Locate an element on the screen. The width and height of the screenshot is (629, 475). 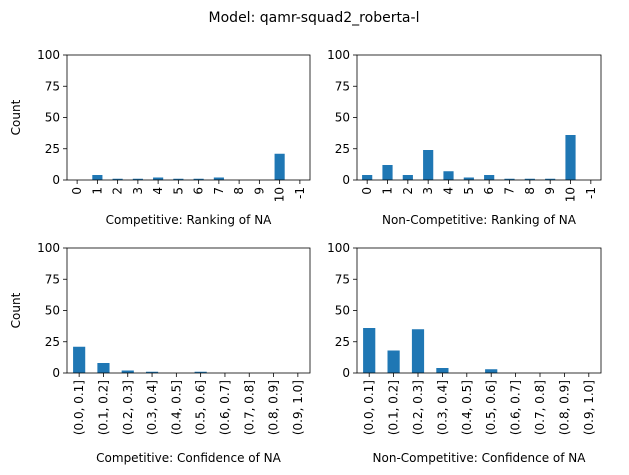
x-tick-label: (0.2, 0.3] is located at coordinates (418, 407).